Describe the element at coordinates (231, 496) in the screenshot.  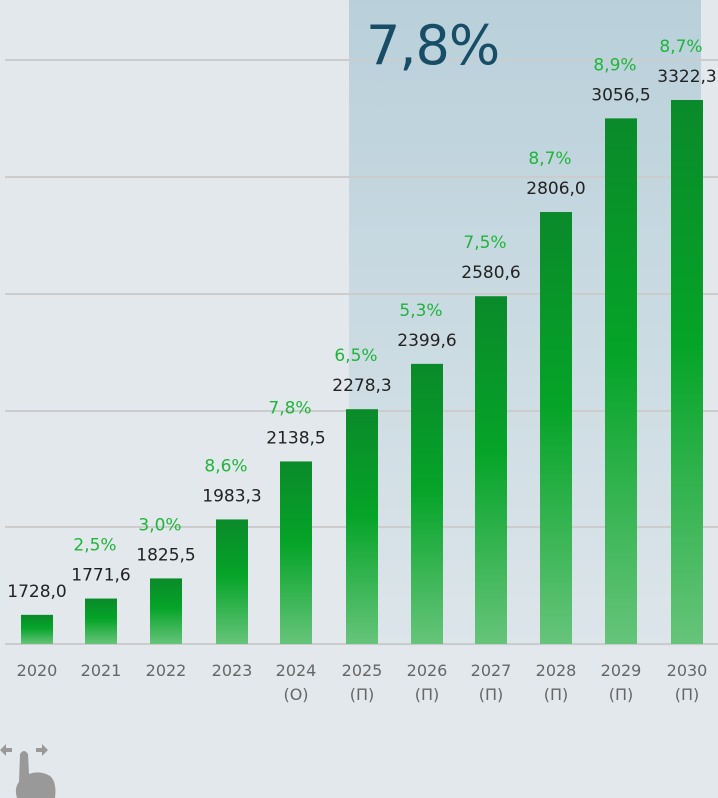
I see `value-label: 1983,3` at that location.